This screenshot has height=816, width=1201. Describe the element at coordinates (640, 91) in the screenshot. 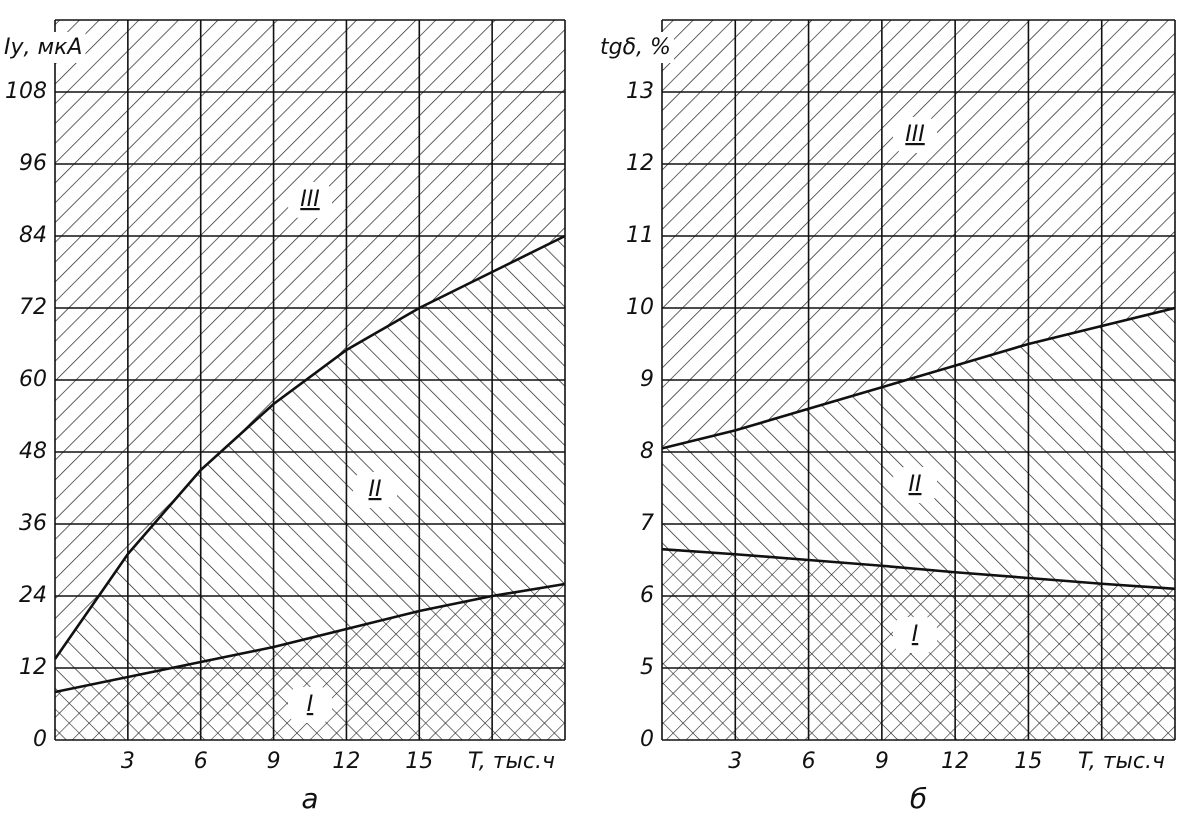

I see `y-tick-label: 13` at that location.